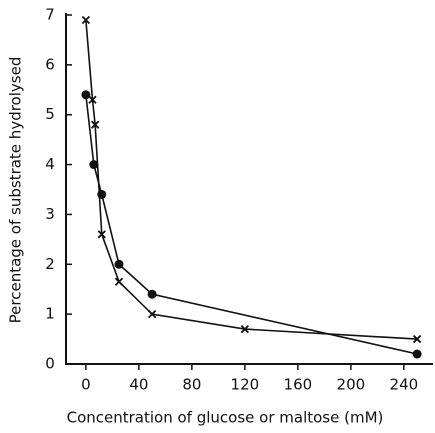 The image size is (435, 433). What do you see at coordinates (225, 418) in the screenshot?
I see `x-axis-label: Concentration of glucose or maltose (mM)` at bounding box center [225, 418].